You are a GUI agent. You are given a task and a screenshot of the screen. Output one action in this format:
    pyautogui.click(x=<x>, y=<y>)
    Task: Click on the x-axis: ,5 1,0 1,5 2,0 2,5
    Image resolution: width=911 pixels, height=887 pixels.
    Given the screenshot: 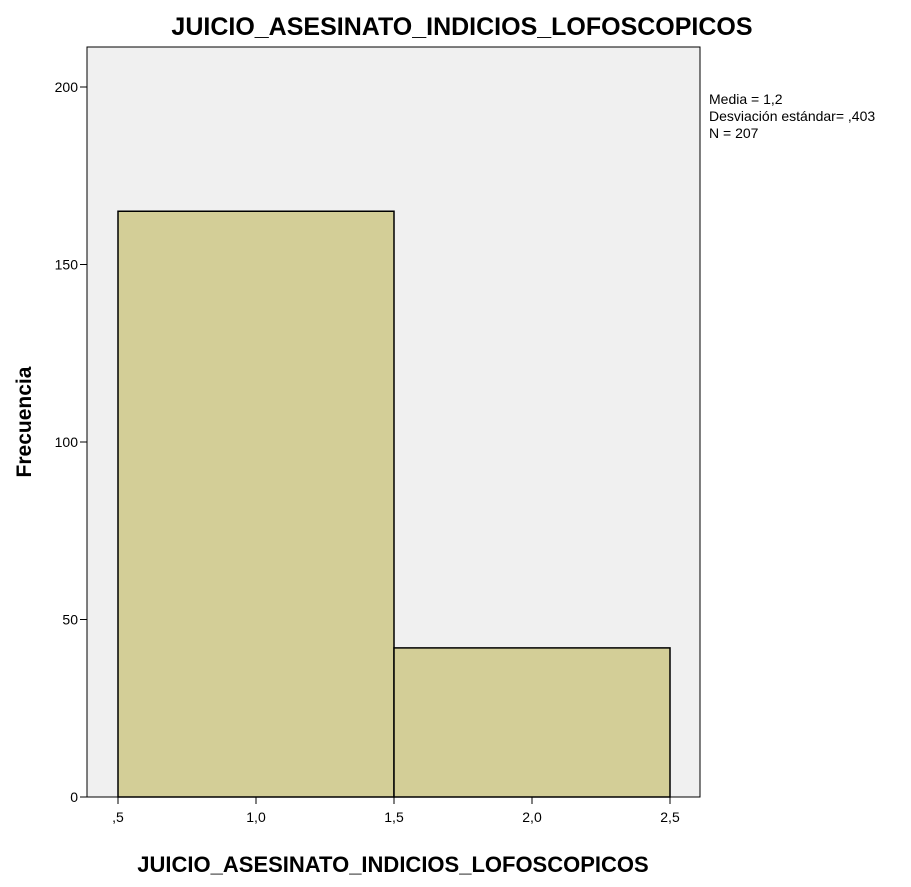 What is the action you would take?
    pyautogui.click(x=396, y=811)
    